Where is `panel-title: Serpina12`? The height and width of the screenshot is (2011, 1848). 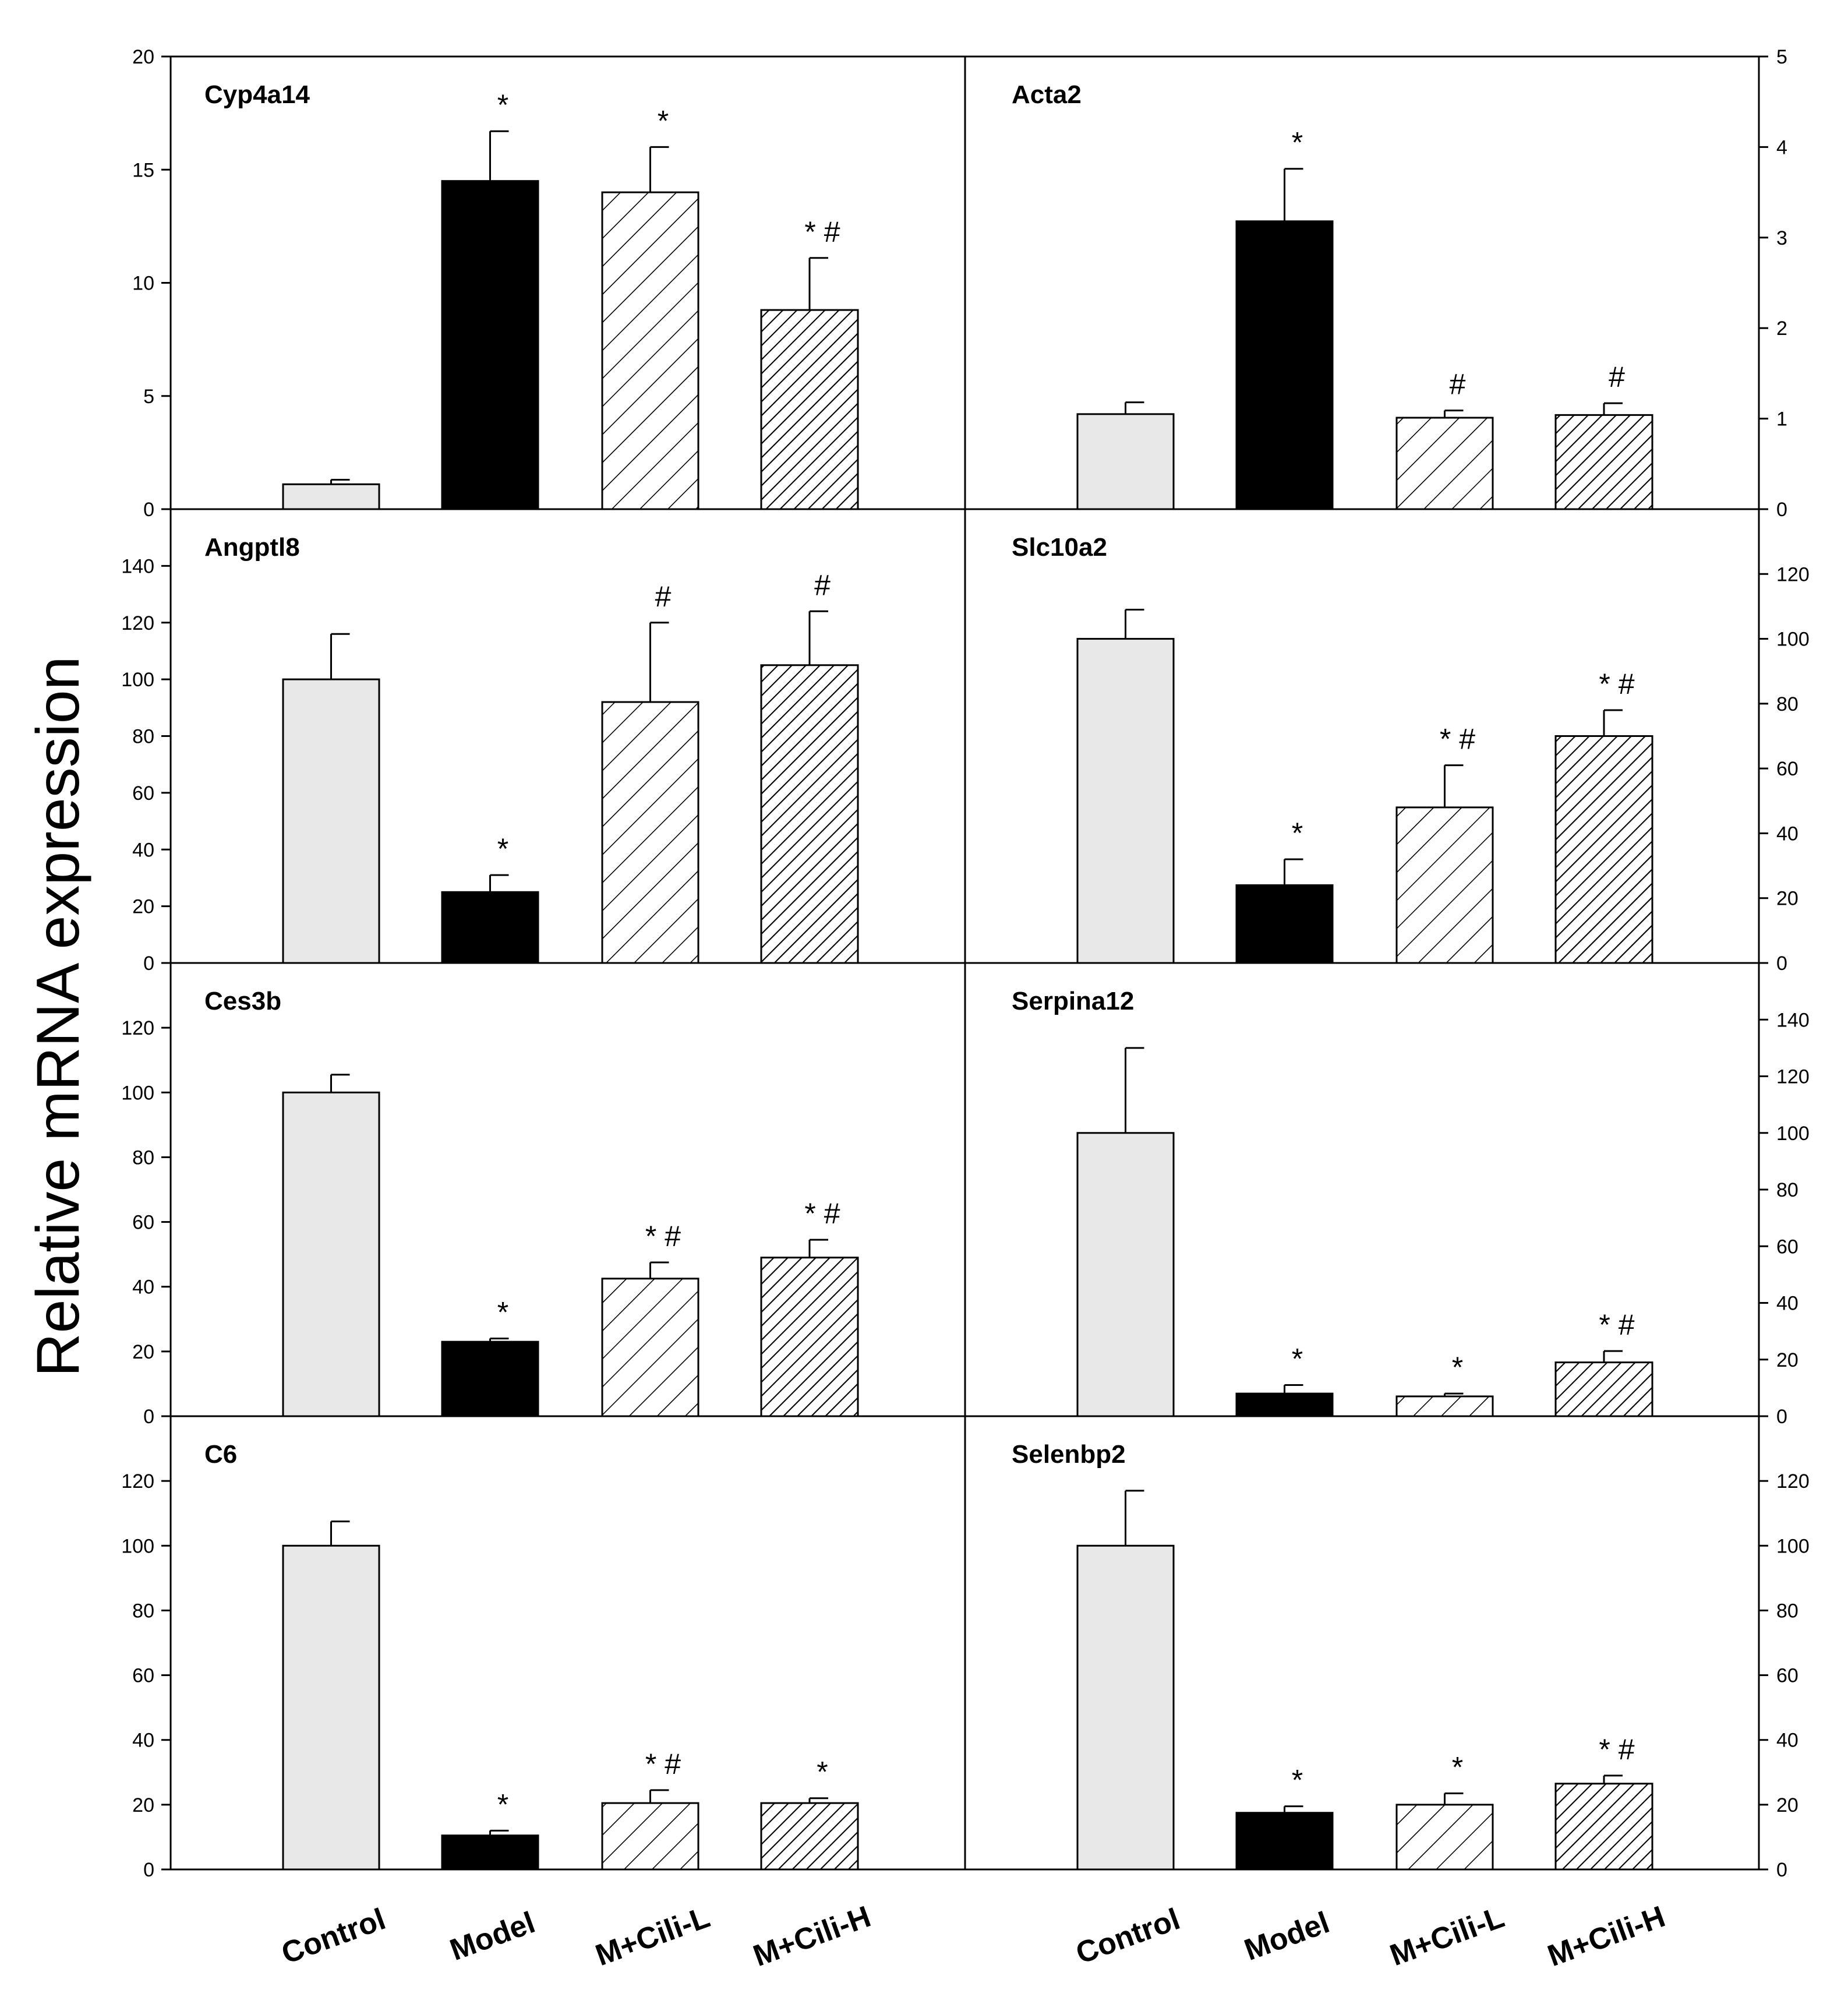
panel-title: Serpina12 is located at coordinates (1073, 1001).